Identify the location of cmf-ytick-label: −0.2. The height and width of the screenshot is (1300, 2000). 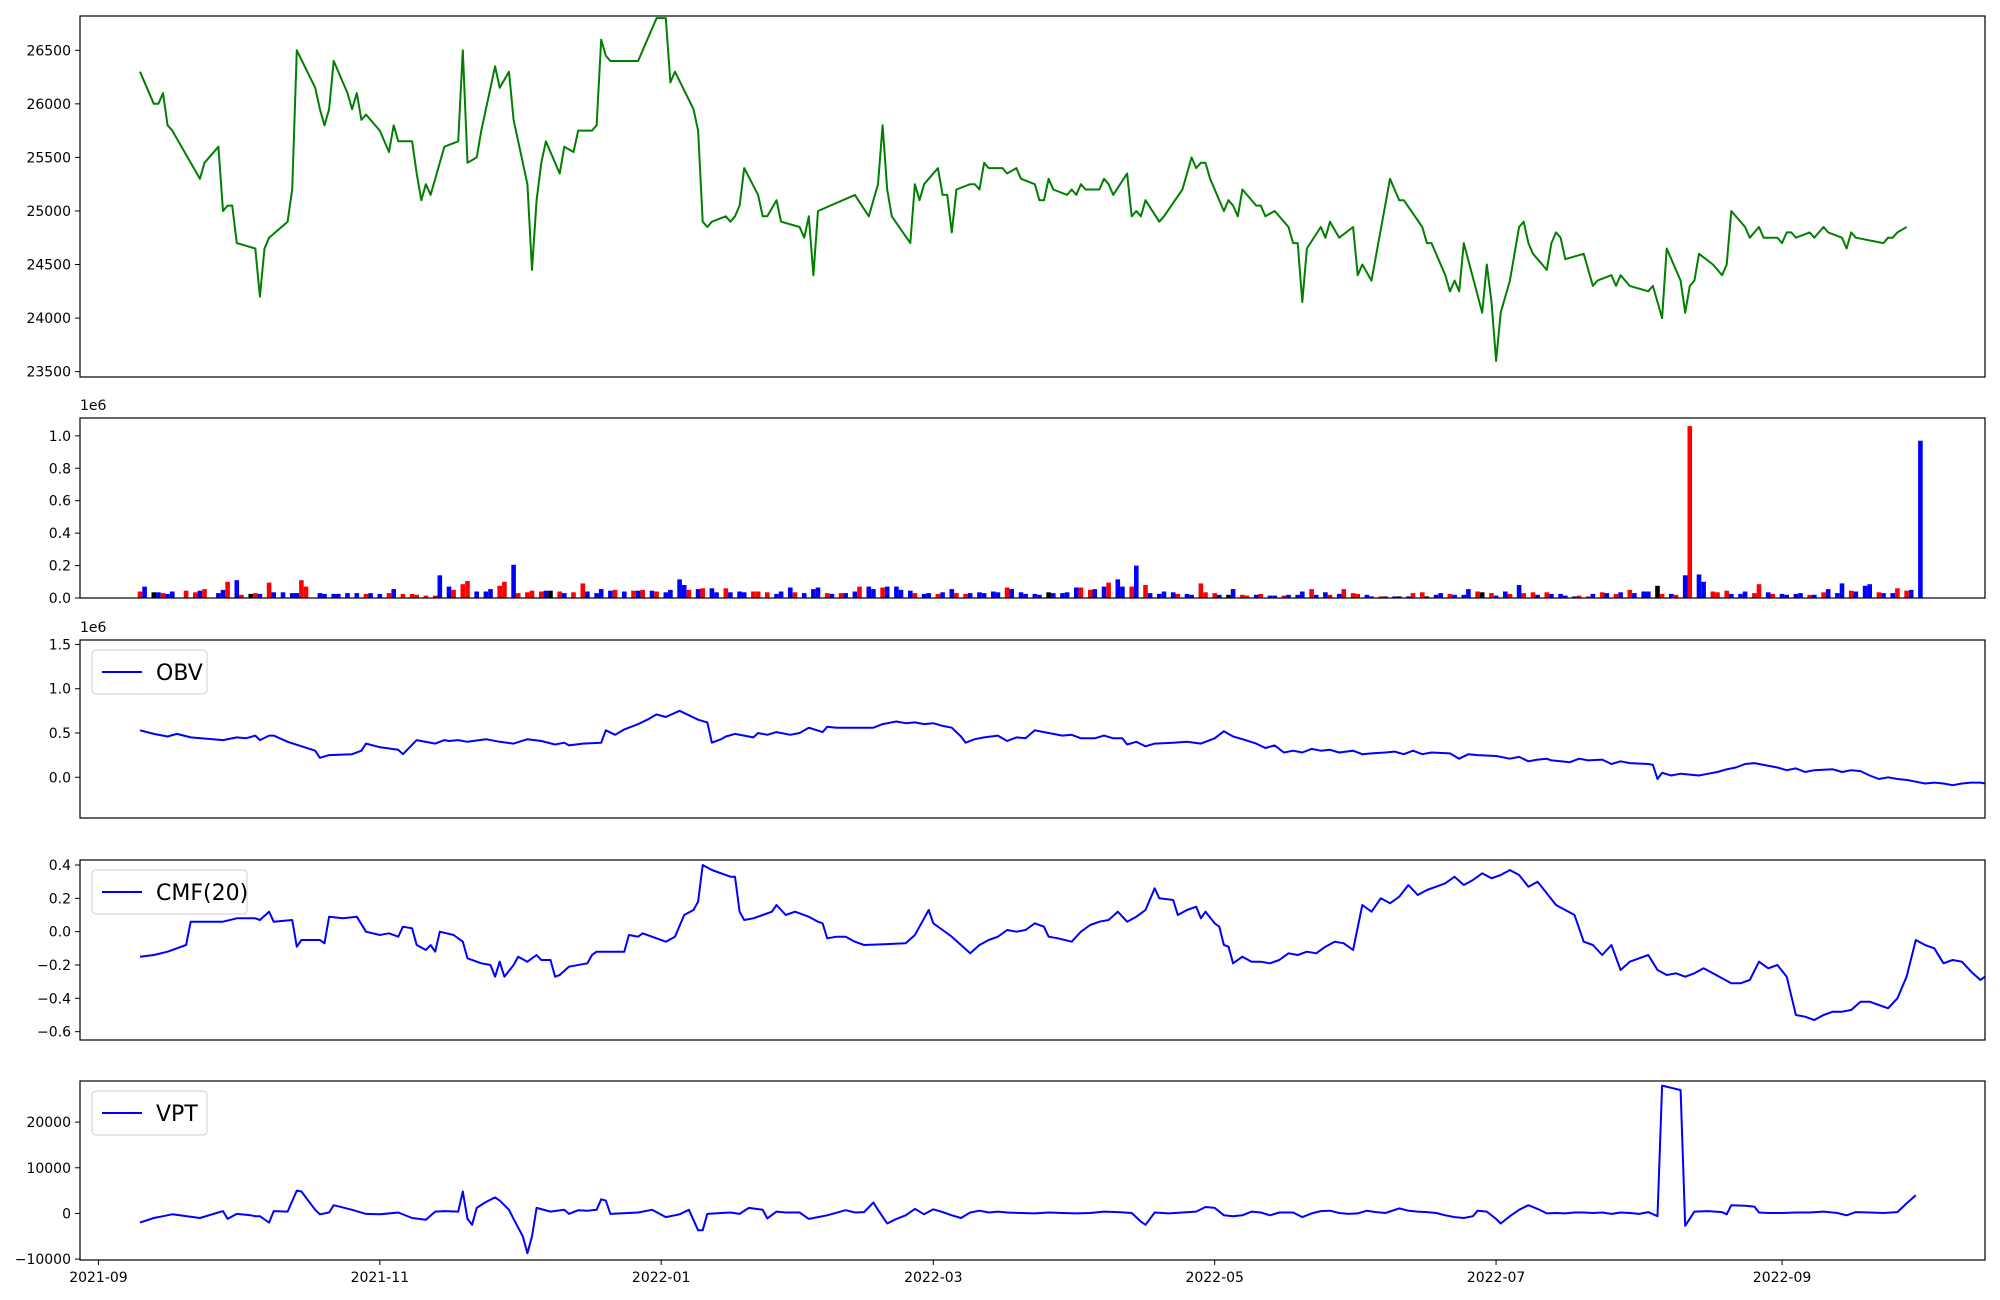
(54, 966).